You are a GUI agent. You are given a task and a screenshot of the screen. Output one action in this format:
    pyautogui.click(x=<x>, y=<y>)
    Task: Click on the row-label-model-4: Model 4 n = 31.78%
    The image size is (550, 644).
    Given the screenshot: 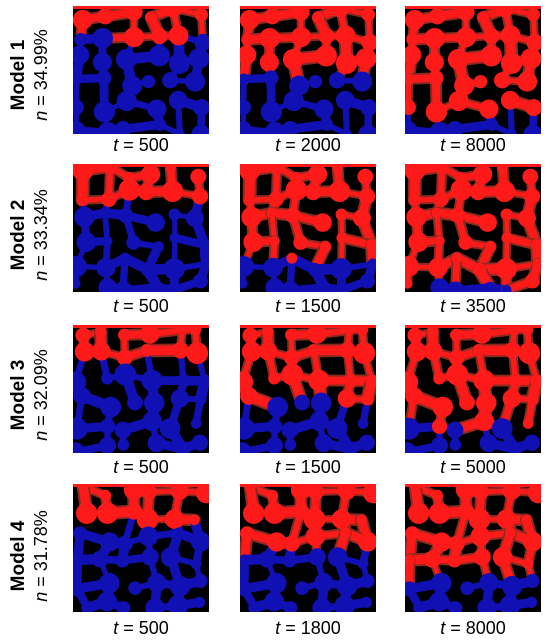 What is the action you would take?
    pyautogui.click(x=30, y=556)
    